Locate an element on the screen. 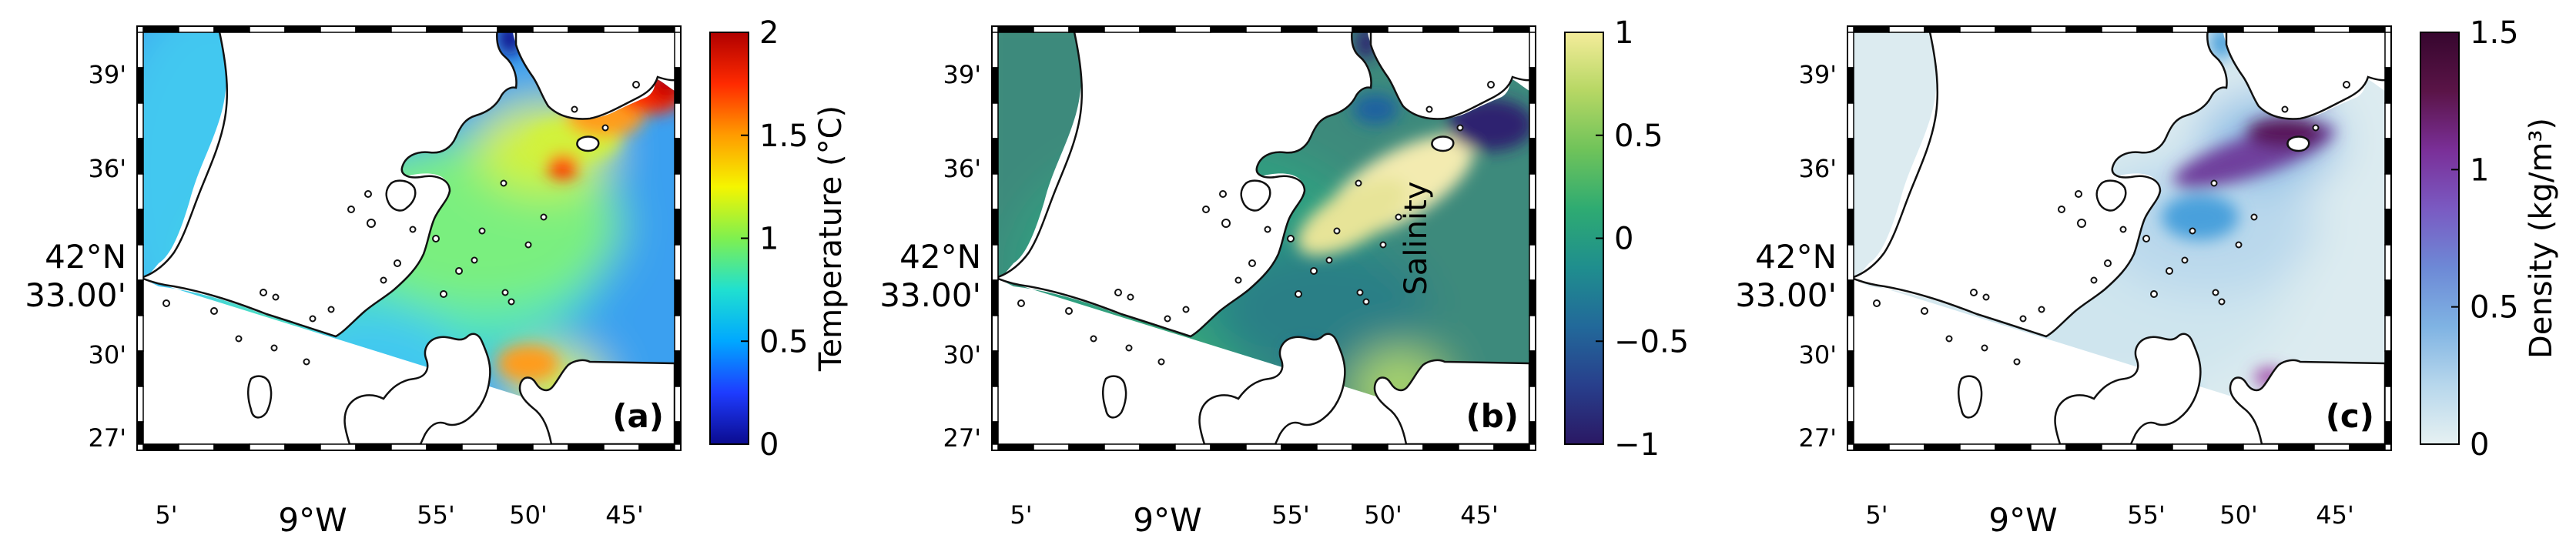 The width and height of the screenshot is (2576, 545). panel-letter: (a) is located at coordinates (638, 416).